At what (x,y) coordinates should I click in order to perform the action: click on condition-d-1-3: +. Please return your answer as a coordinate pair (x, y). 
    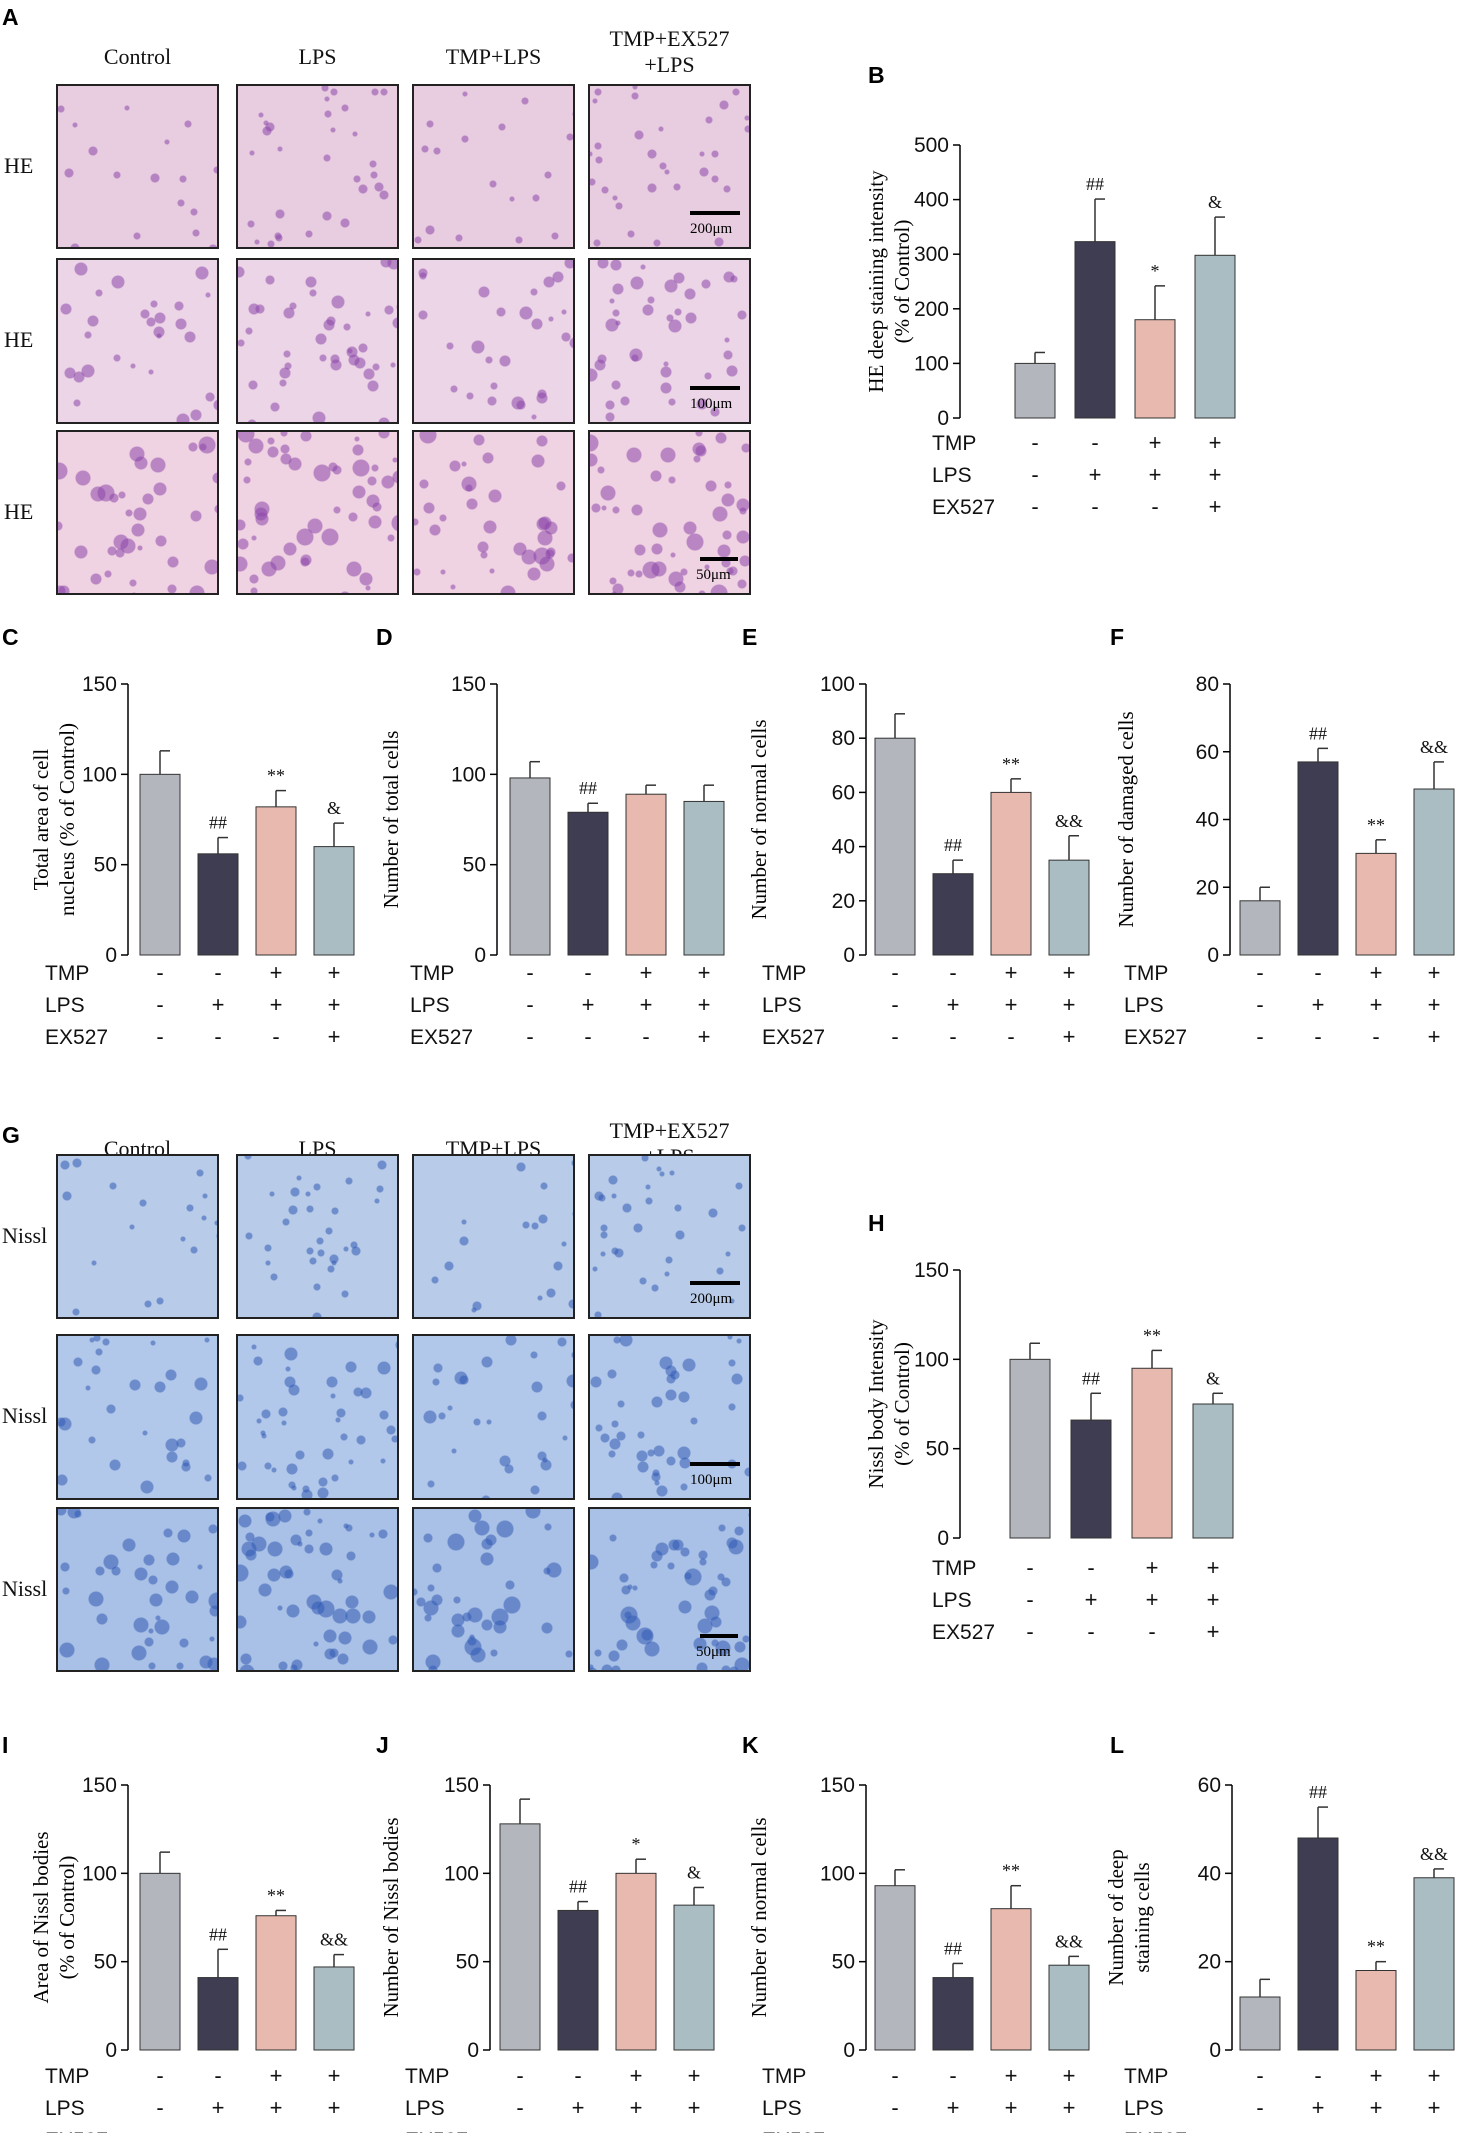
    Looking at the image, I should click on (704, 1004).